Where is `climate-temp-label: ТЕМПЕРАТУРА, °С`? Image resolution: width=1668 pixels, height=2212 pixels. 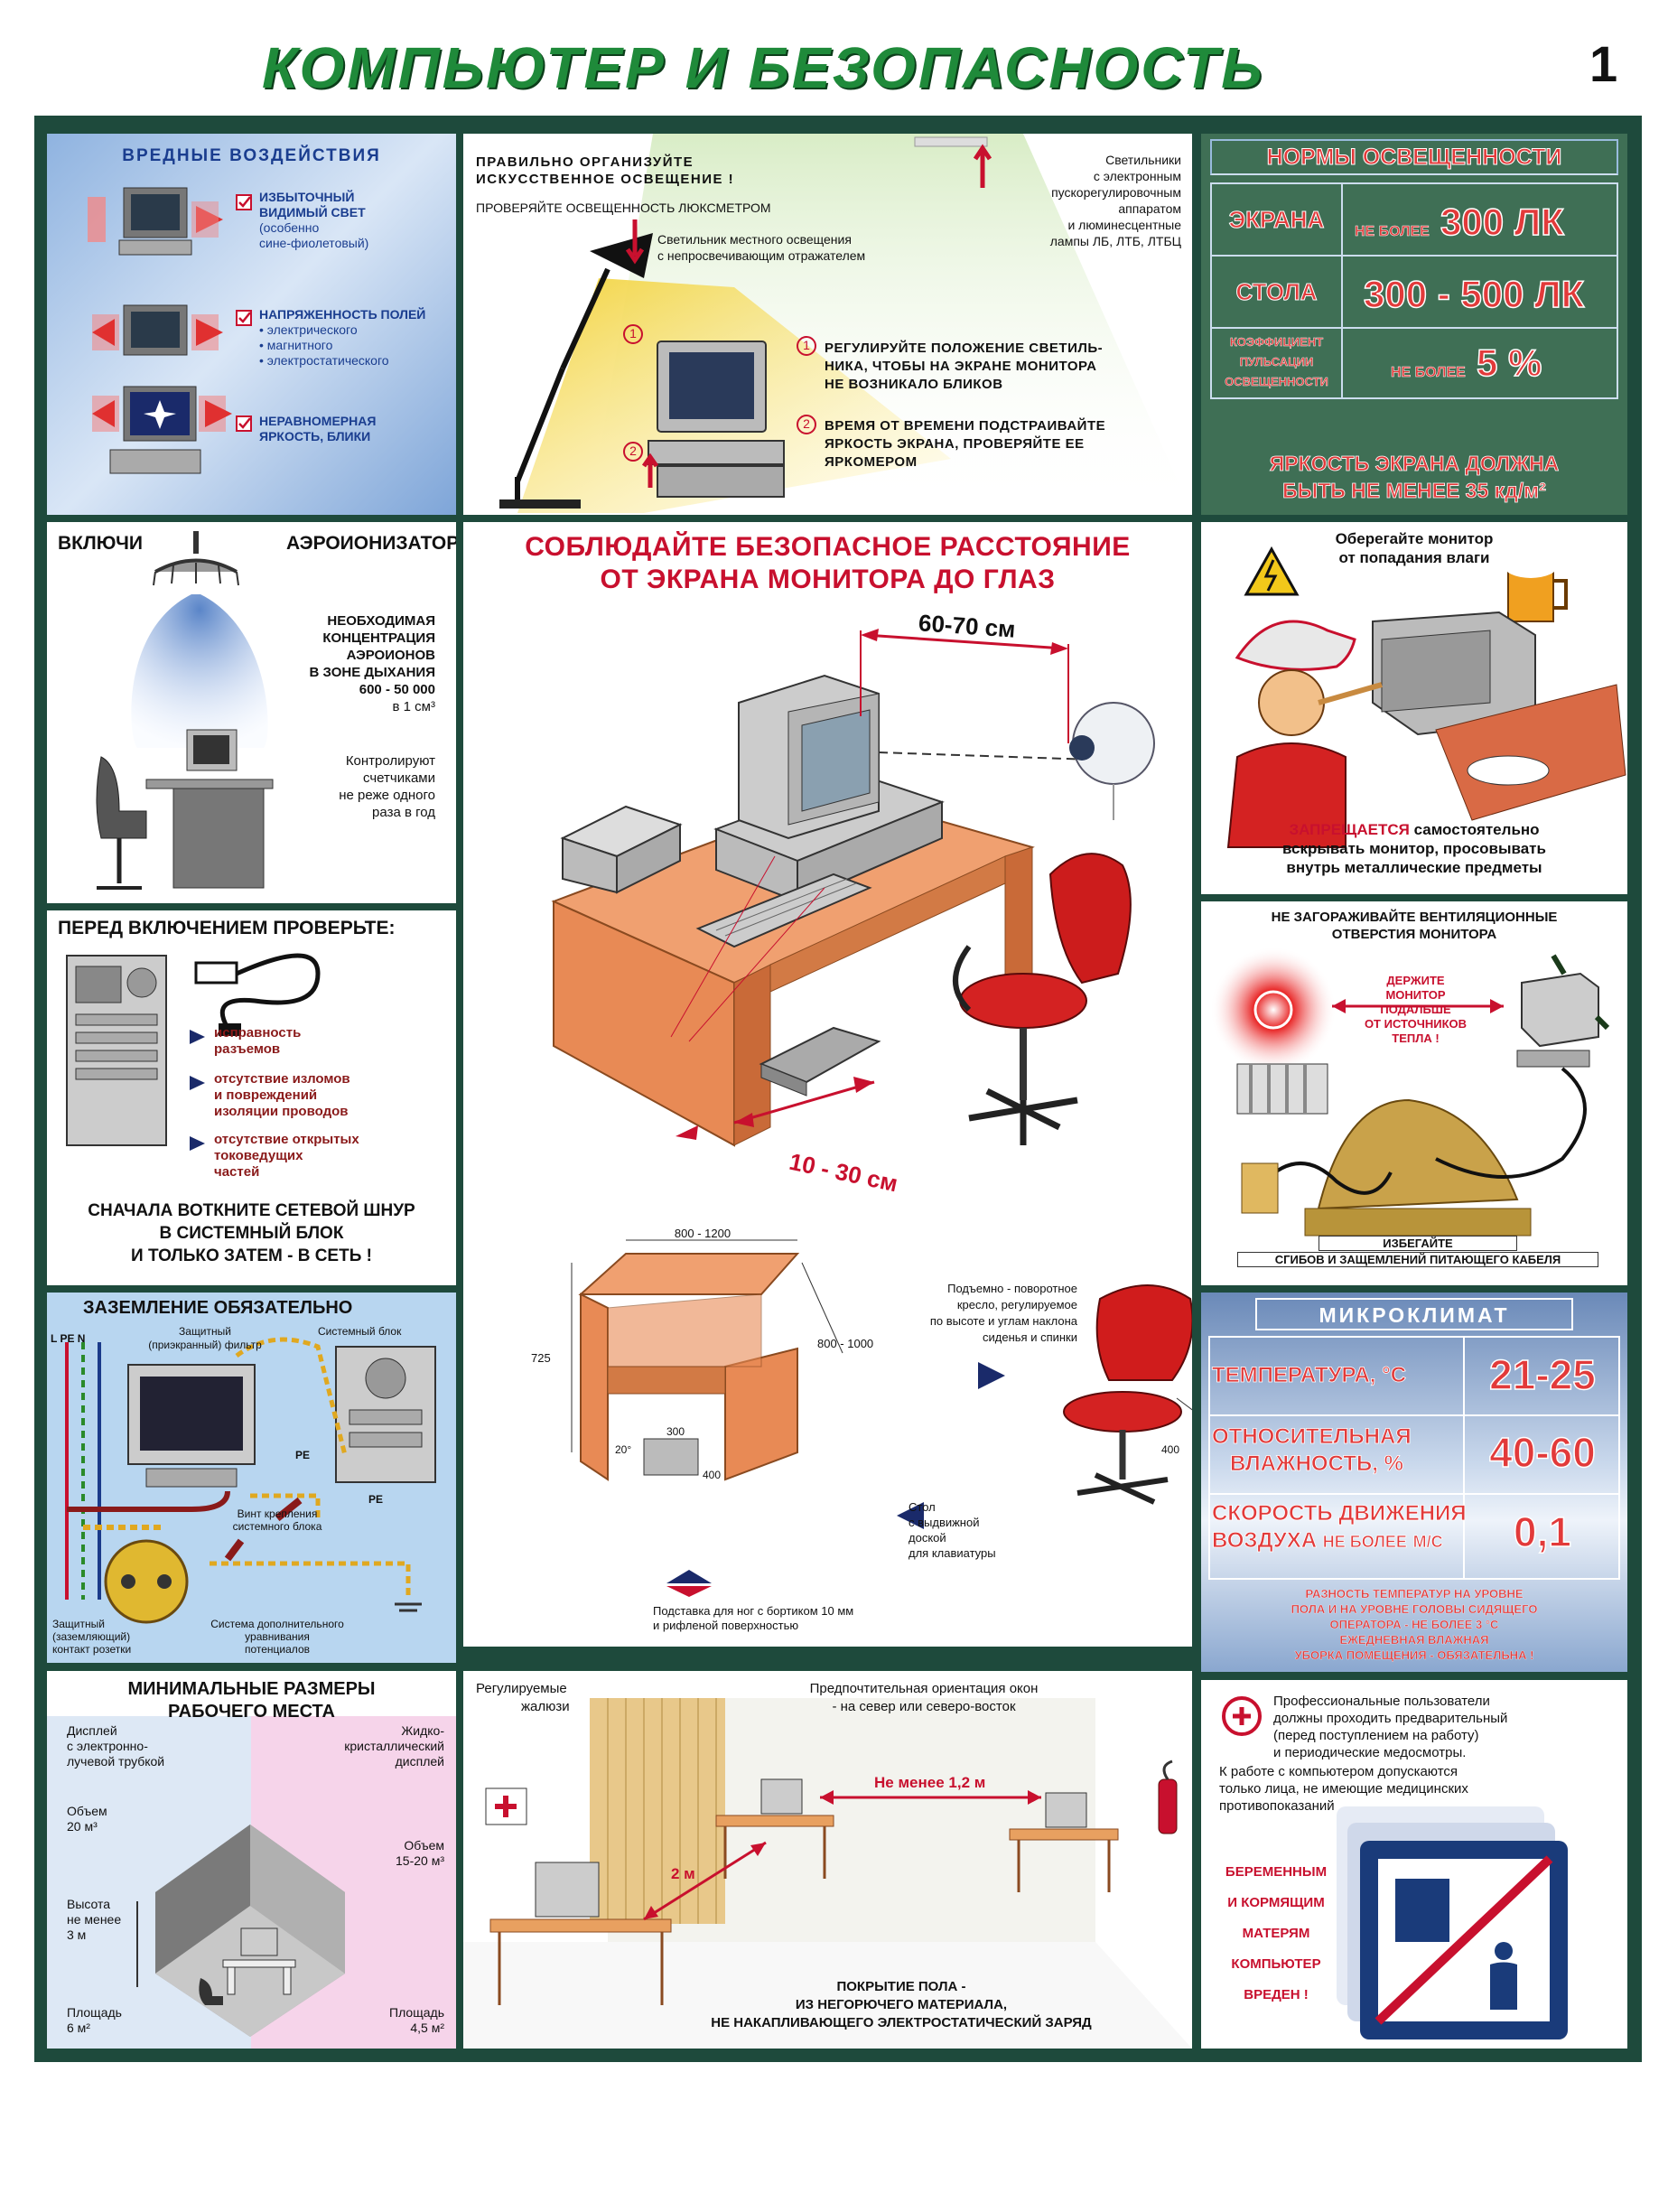
climate-temp-label: ТЕМПЕРАТУРА, °С is located at coordinates (1309, 1375).